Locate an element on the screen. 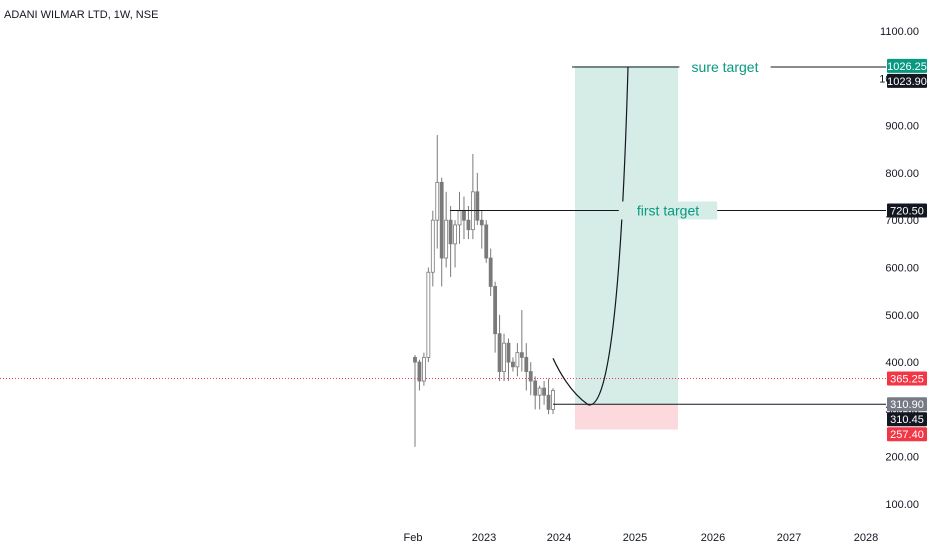  x-tick-label: 2024 is located at coordinates (559, 538).